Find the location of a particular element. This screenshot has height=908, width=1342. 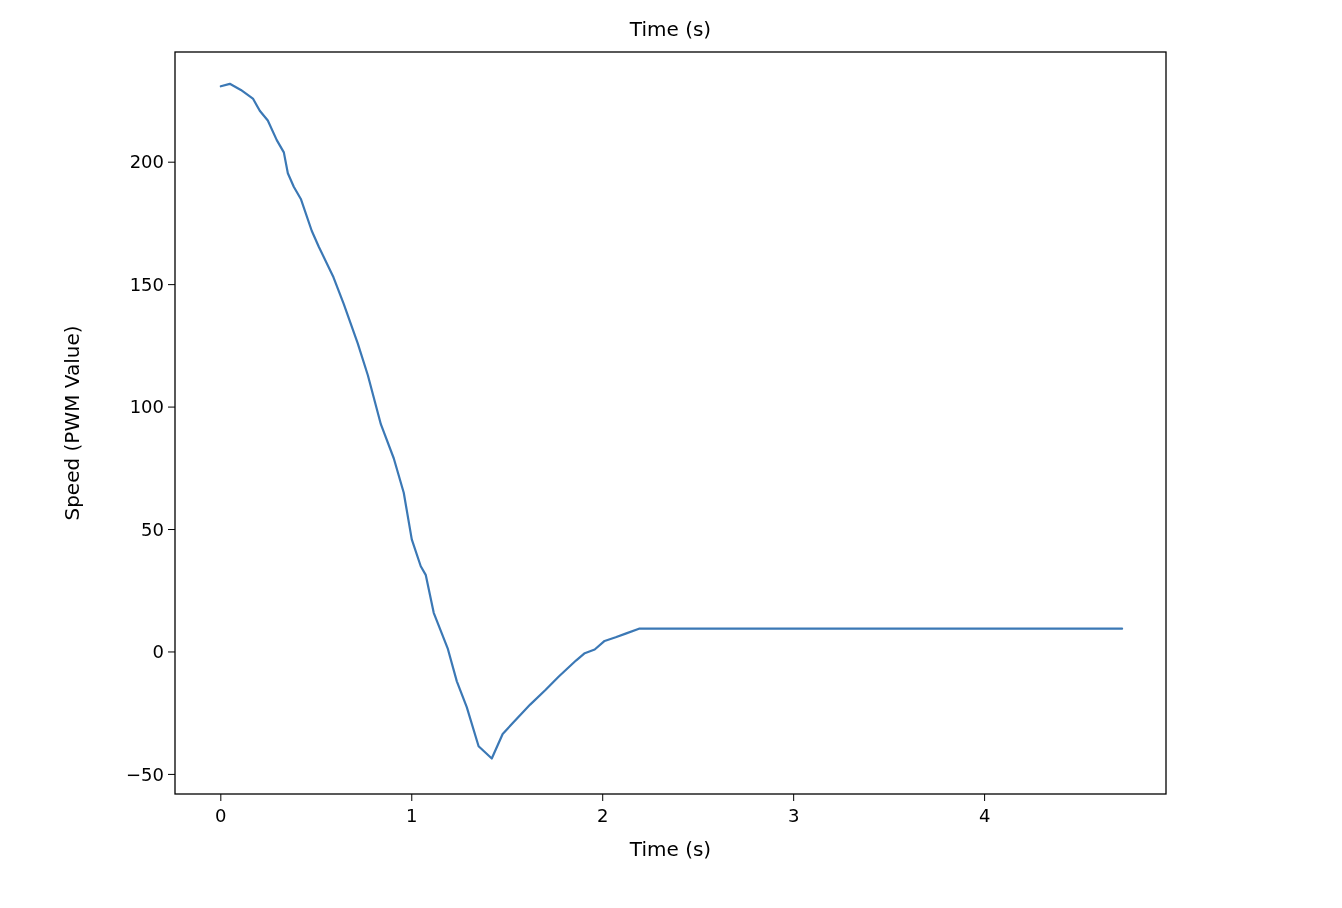

y-tick-label: −50 is located at coordinates (145, 774).